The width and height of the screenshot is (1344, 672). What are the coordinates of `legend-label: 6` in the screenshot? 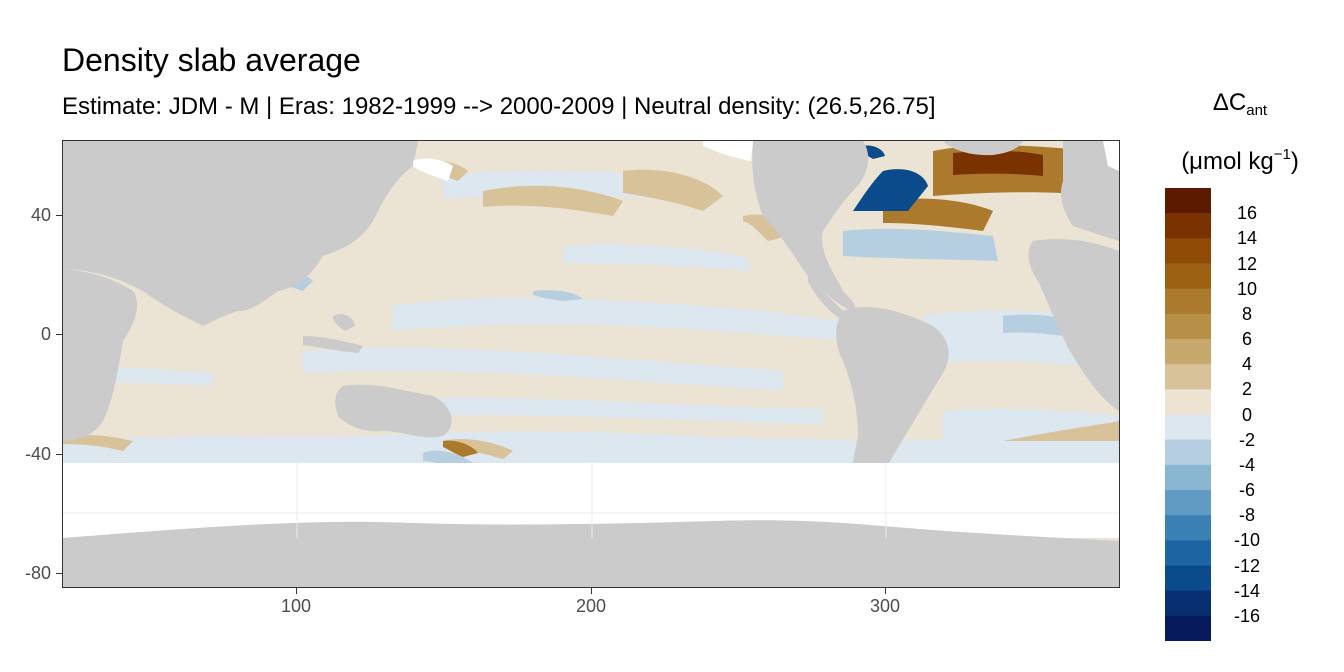 It's located at (1246, 339).